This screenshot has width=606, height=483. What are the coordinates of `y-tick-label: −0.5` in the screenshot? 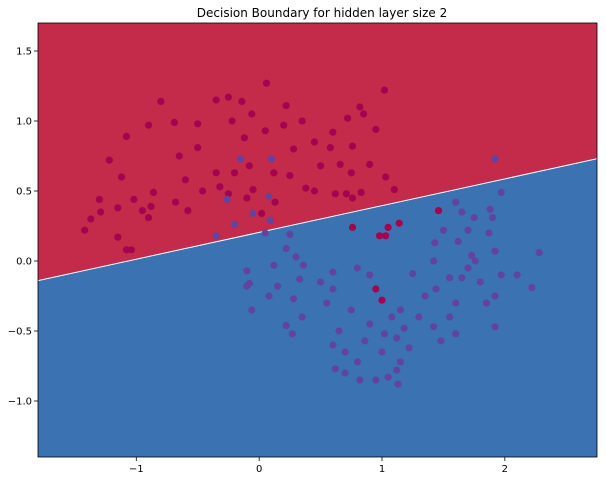 It's located at (20, 332).